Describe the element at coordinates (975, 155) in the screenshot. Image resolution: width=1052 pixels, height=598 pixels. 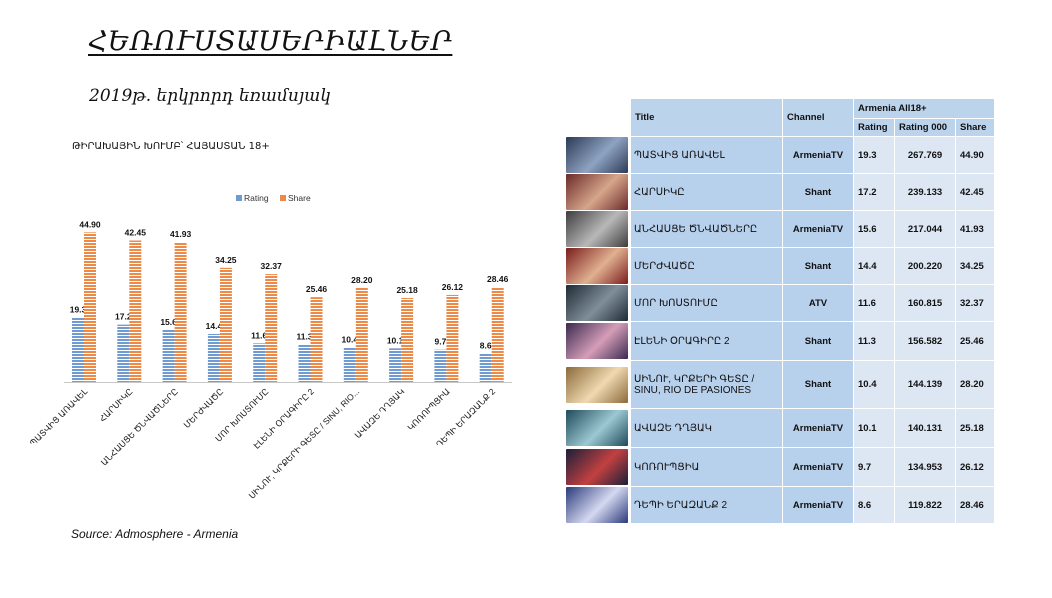
I see `cell-share: 44.90` at that location.